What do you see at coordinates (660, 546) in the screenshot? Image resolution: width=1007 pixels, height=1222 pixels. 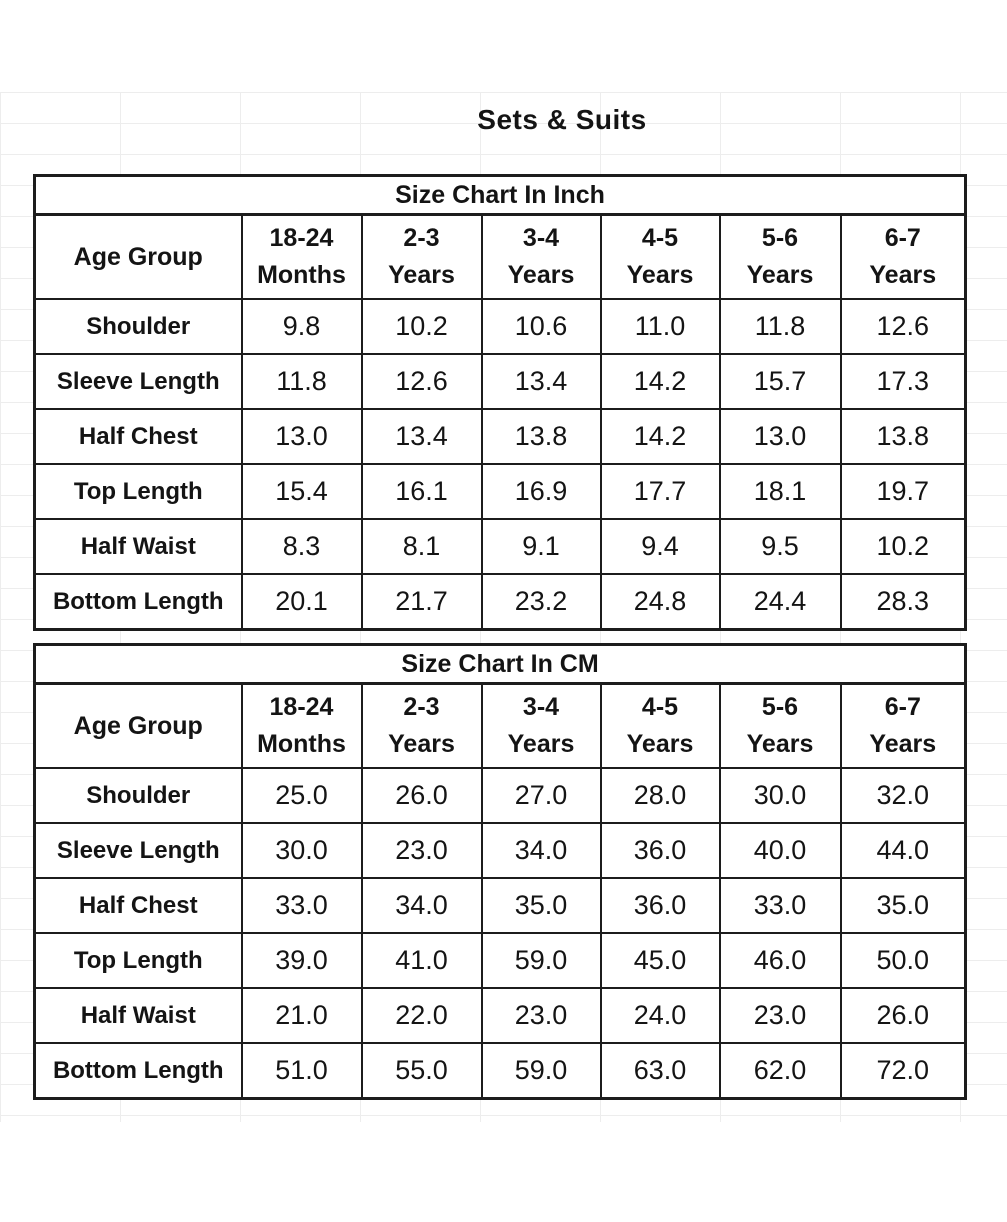 I see `measurement-cell: 9.4` at bounding box center [660, 546].